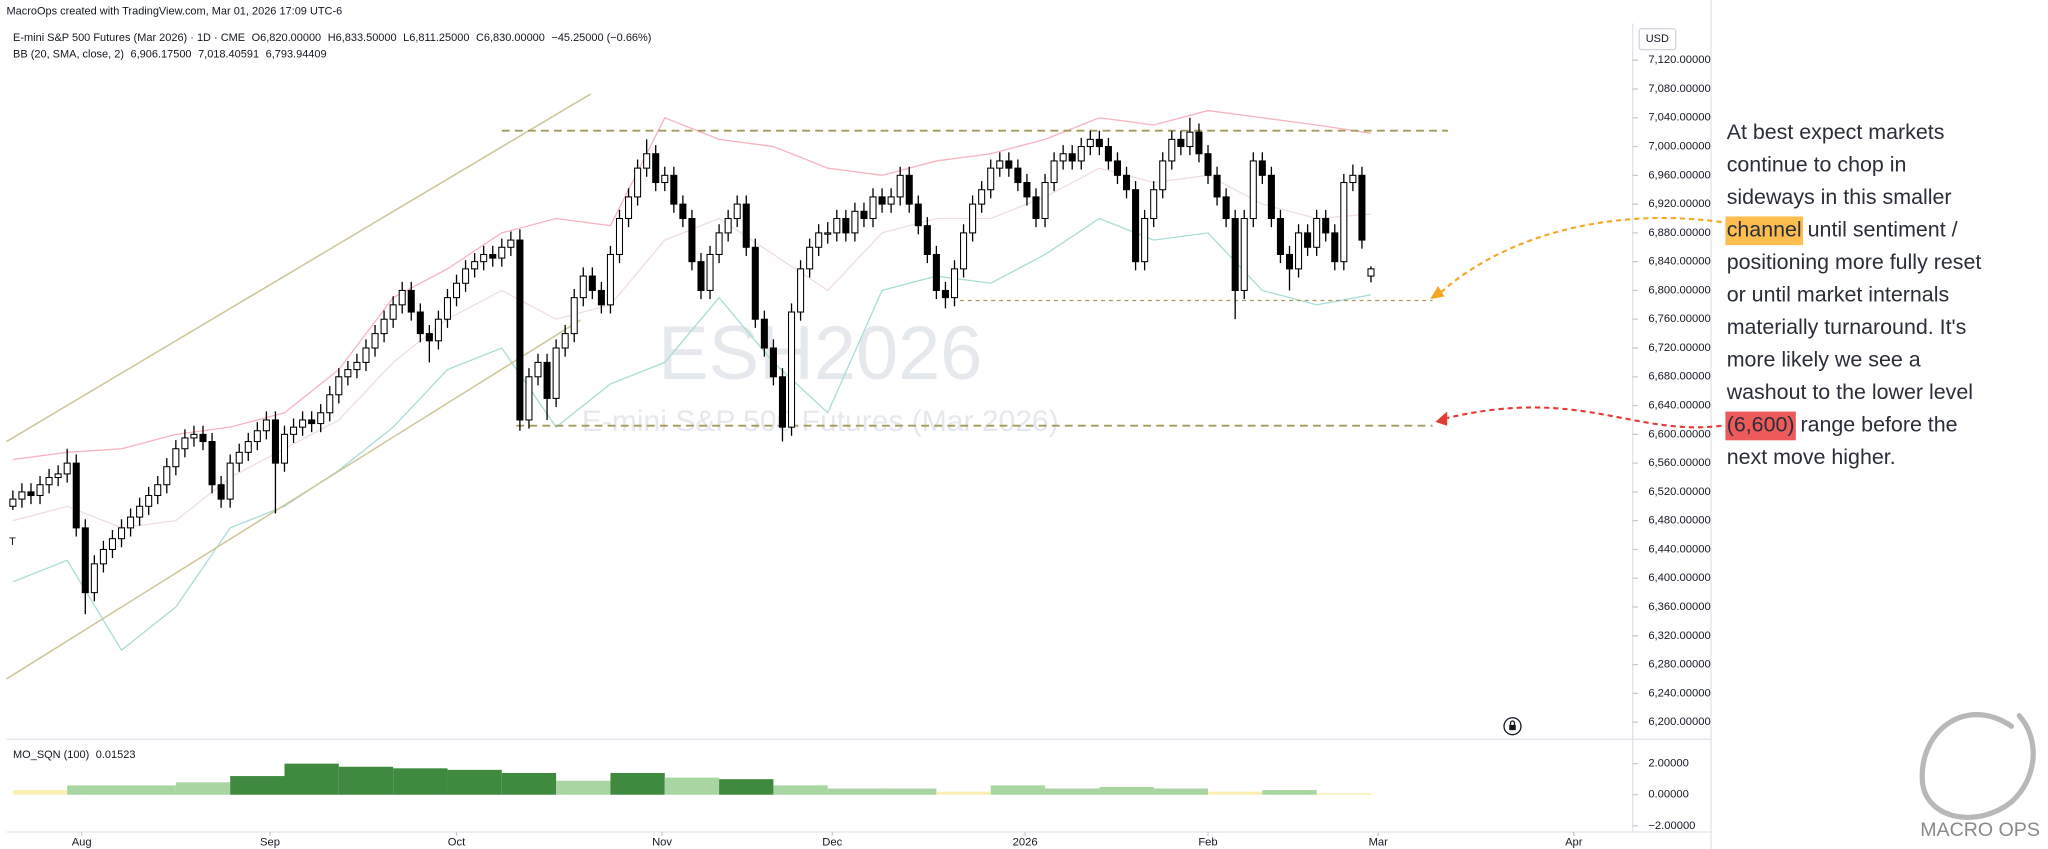 The image size is (2048, 849). I want to click on x-tick-label: Sep, so click(270, 842).